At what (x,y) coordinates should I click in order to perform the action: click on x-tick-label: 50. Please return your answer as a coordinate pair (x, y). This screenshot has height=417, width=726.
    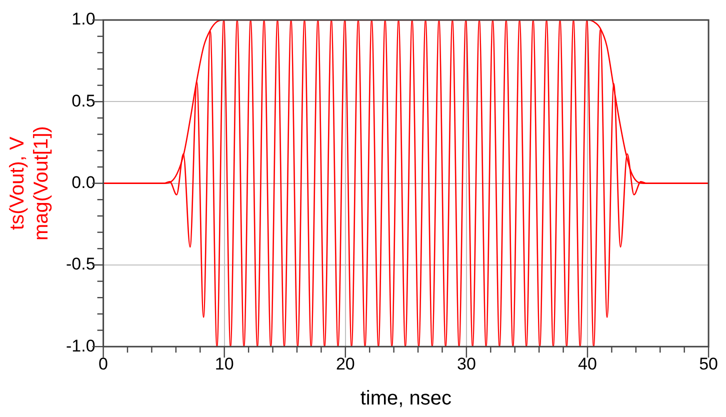
    Looking at the image, I should click on (708, 364).